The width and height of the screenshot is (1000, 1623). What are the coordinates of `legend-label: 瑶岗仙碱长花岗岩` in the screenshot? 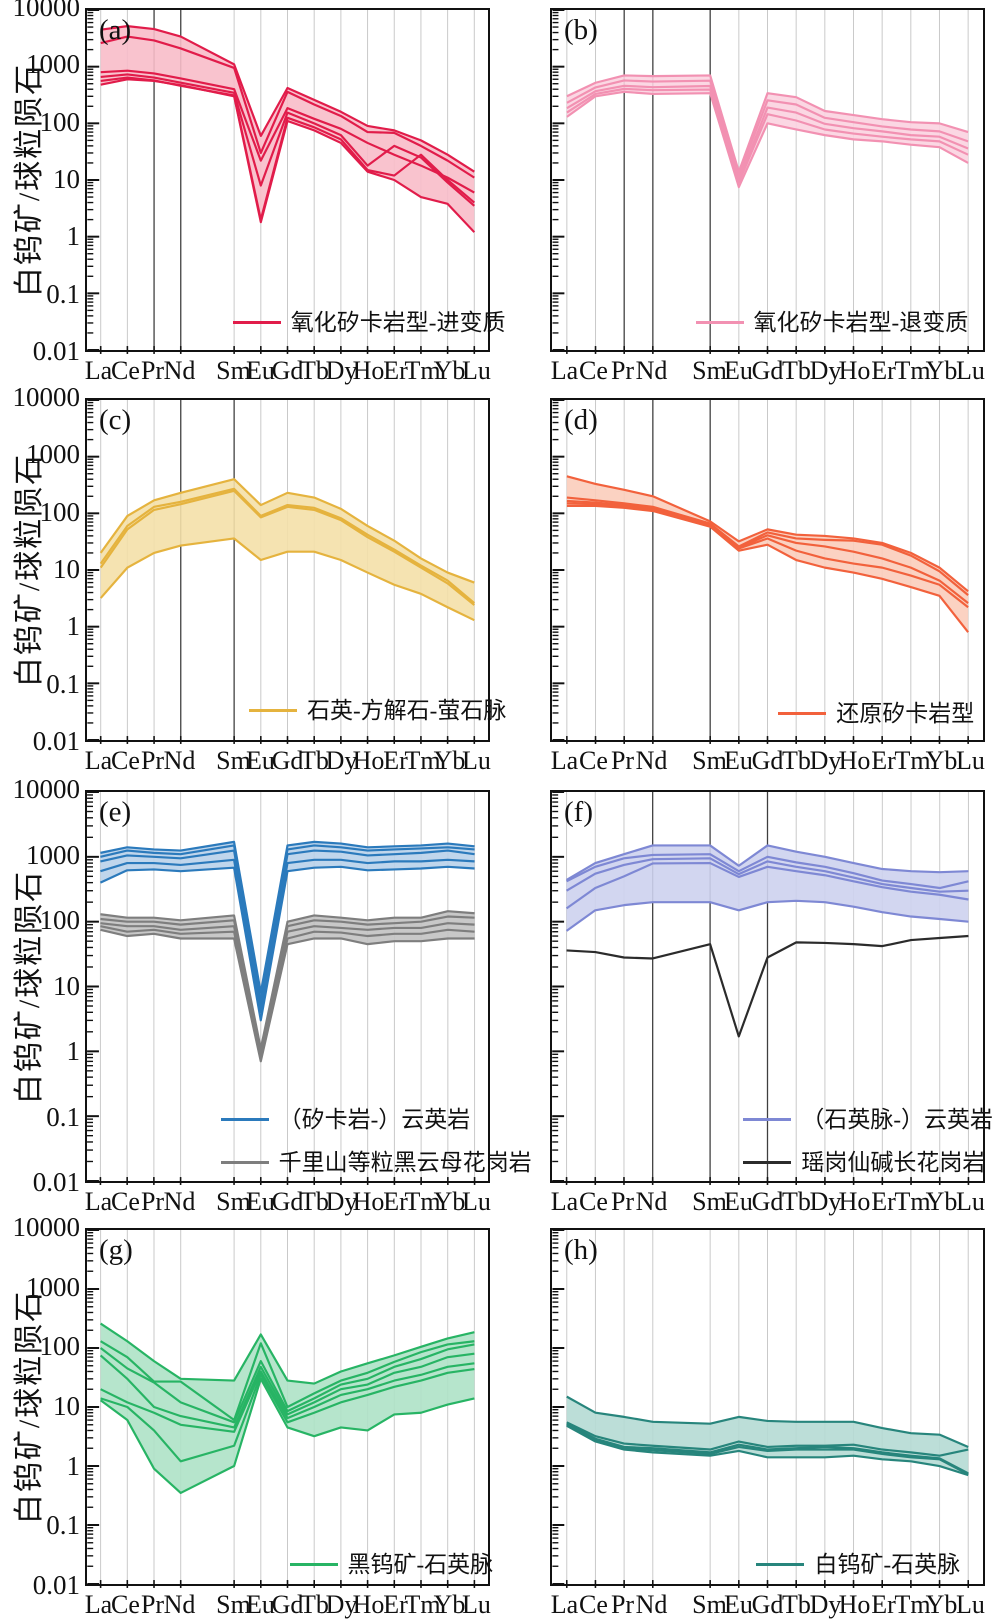 It's located at (893, 1163).